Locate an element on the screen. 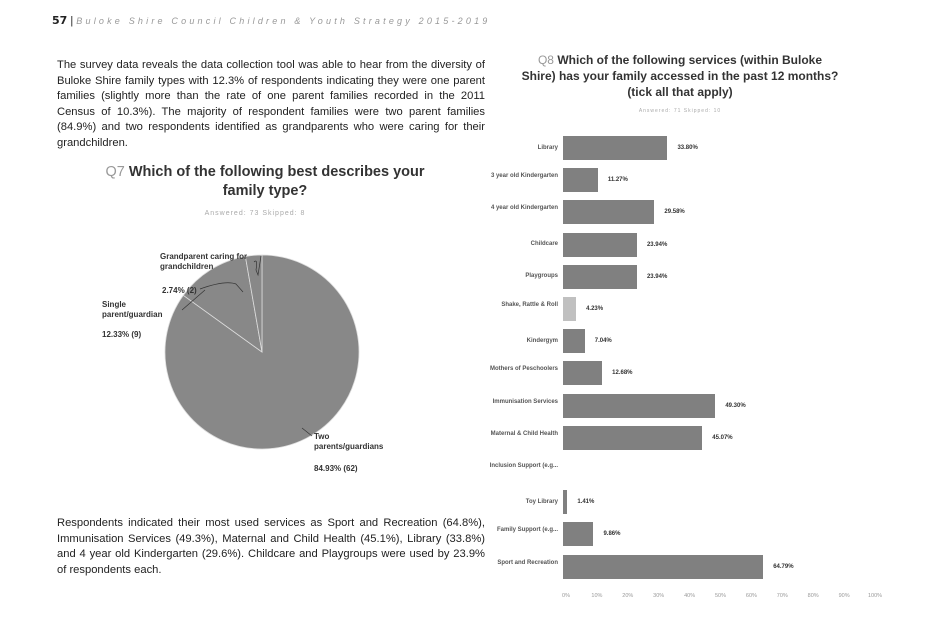  x-tick-label: 20% is located at coordinates (628, 596).